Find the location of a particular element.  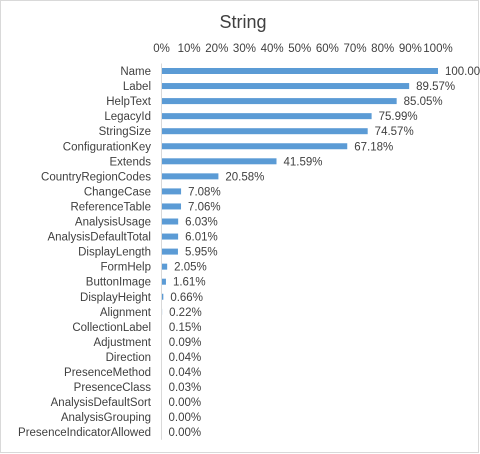

category-label: Direction is located at coordinates (128, 358).